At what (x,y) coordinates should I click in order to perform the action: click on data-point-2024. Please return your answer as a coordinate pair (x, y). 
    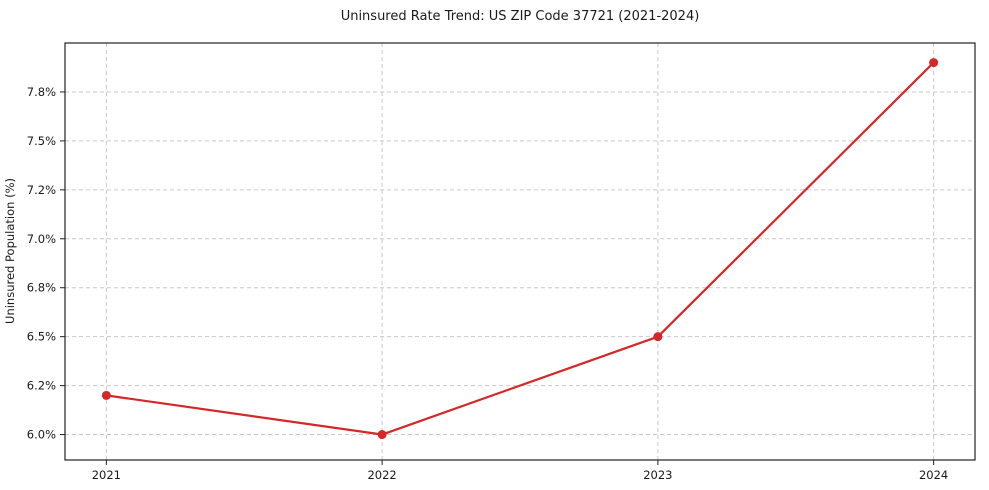
    Looking at the image, I should click on (934, 63).